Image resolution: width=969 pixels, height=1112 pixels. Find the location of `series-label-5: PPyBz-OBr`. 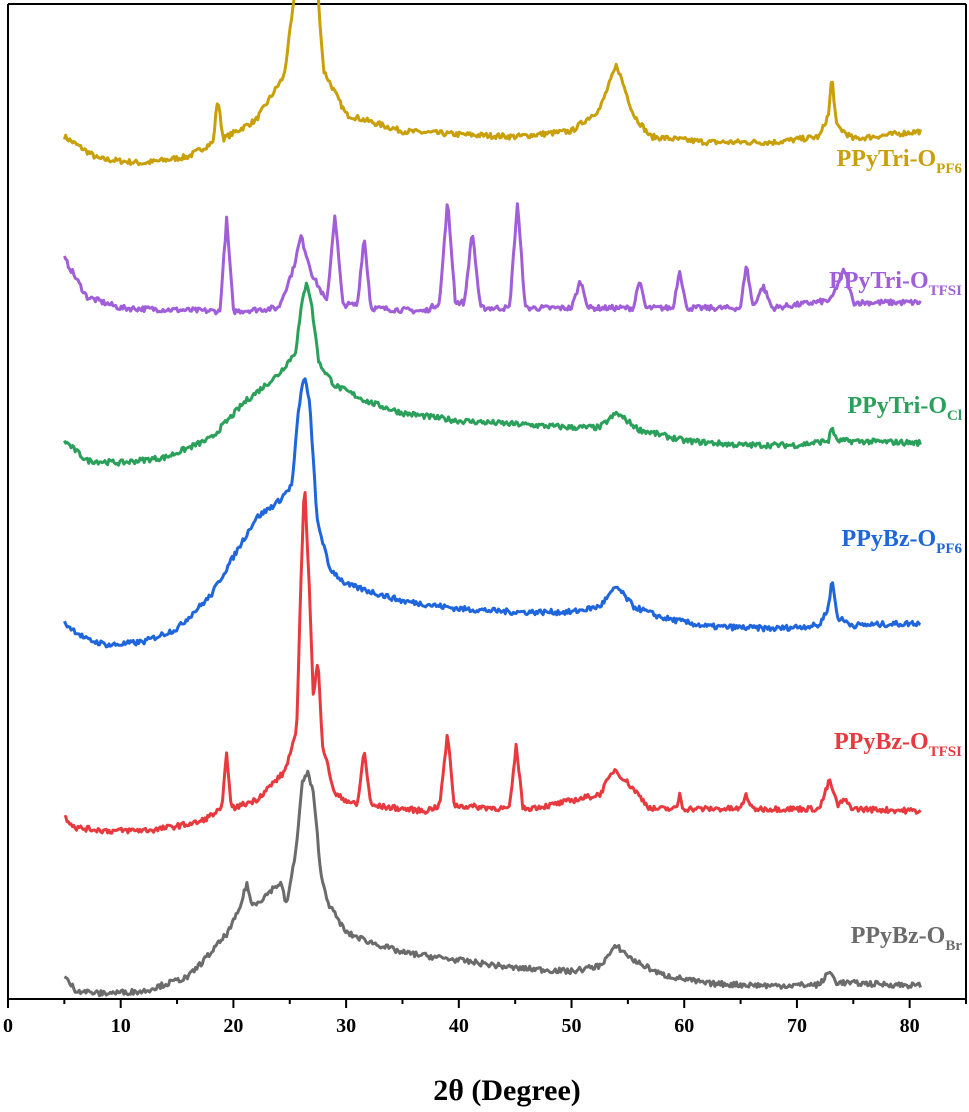

series-label-5: PPyBz-OBr is located at coordinates (907, 938).